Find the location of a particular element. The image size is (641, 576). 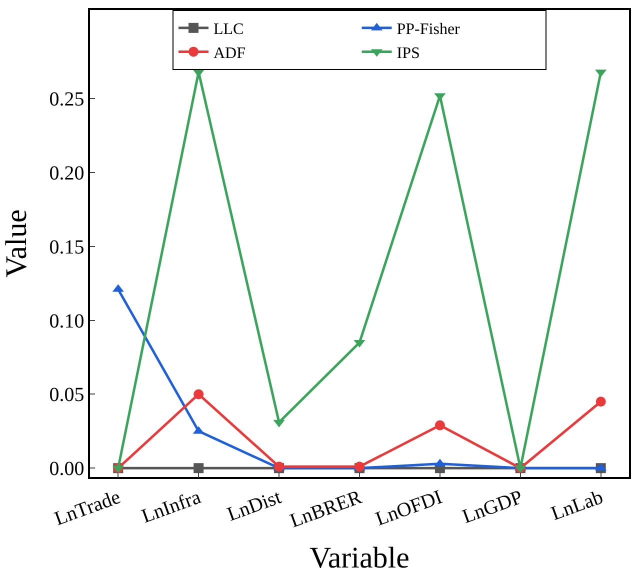

y-tick-label: 0.10 is located at coordinates (66, 321).